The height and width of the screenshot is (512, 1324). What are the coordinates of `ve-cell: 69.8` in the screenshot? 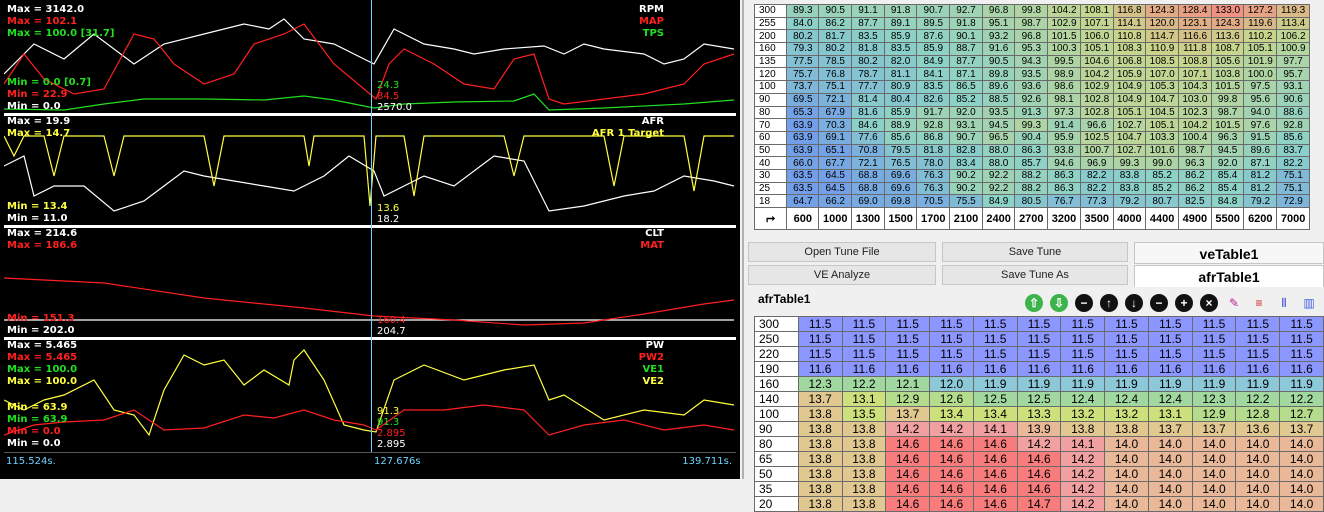 It's located at (900, 201).